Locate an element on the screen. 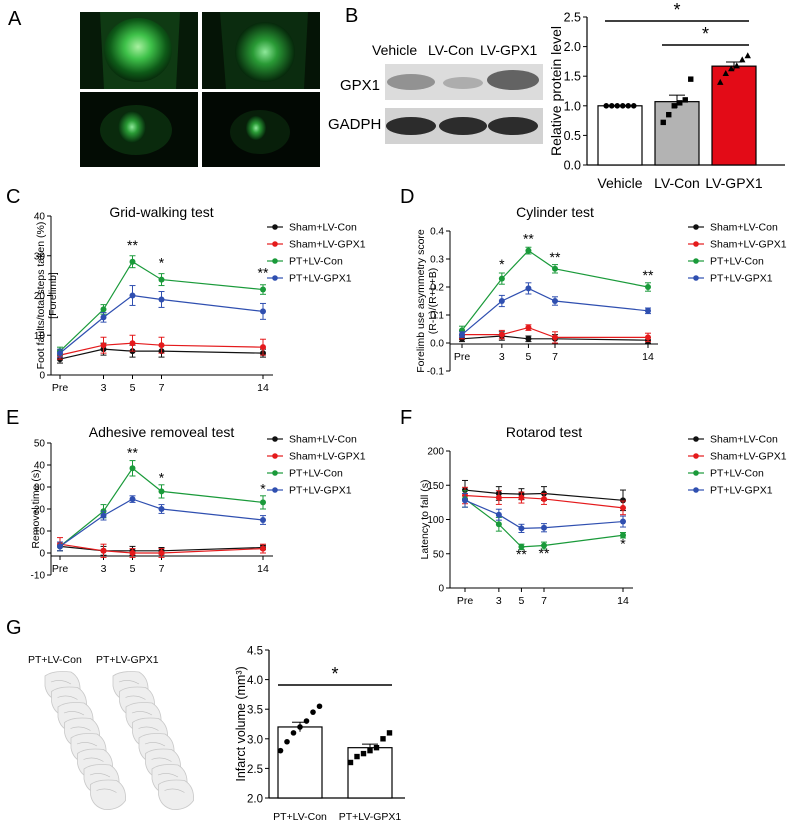 The width and height of the screenshot is (790, 825). y-tick-label: 20 is located at coordinates (40, 296).